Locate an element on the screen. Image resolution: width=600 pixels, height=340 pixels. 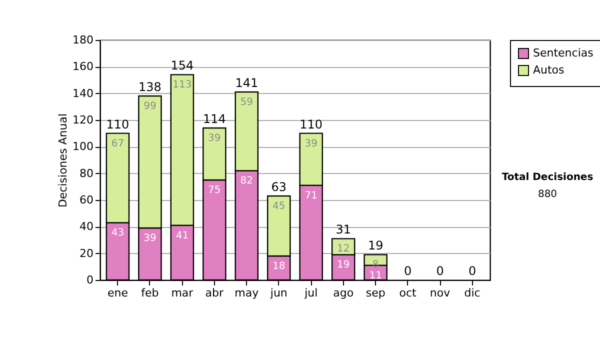
data-label: 82 is located at coordinates (247, 181).